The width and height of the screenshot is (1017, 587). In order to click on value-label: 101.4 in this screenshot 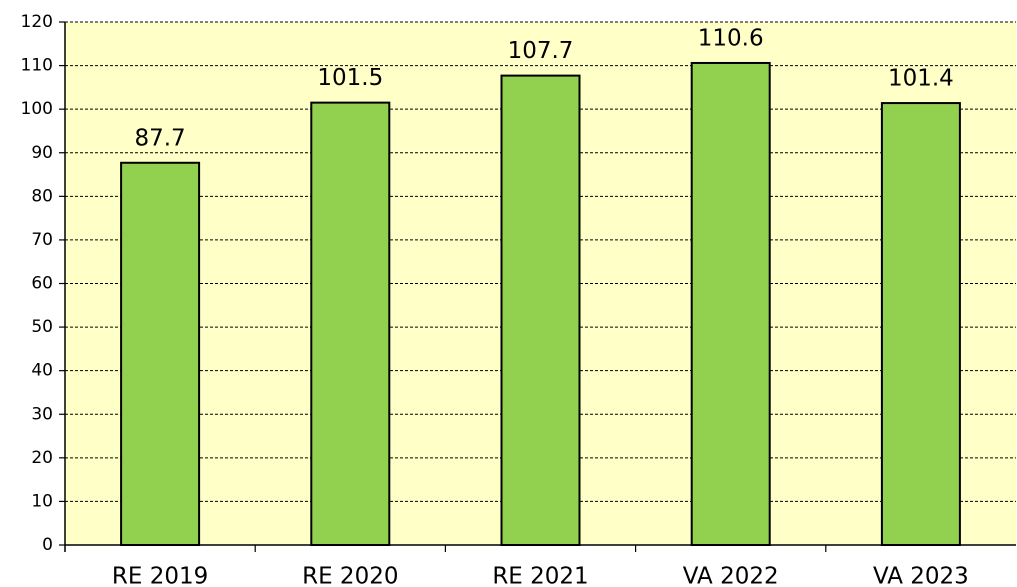, I will do `click(921, 79)`.